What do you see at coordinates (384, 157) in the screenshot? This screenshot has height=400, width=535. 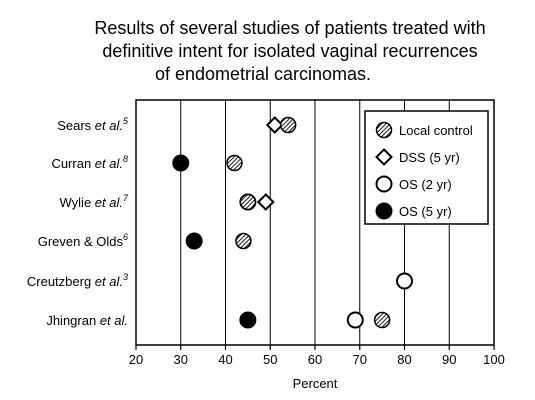 I see `legend-marker-open-diamond` at bounding box center [384, 157].